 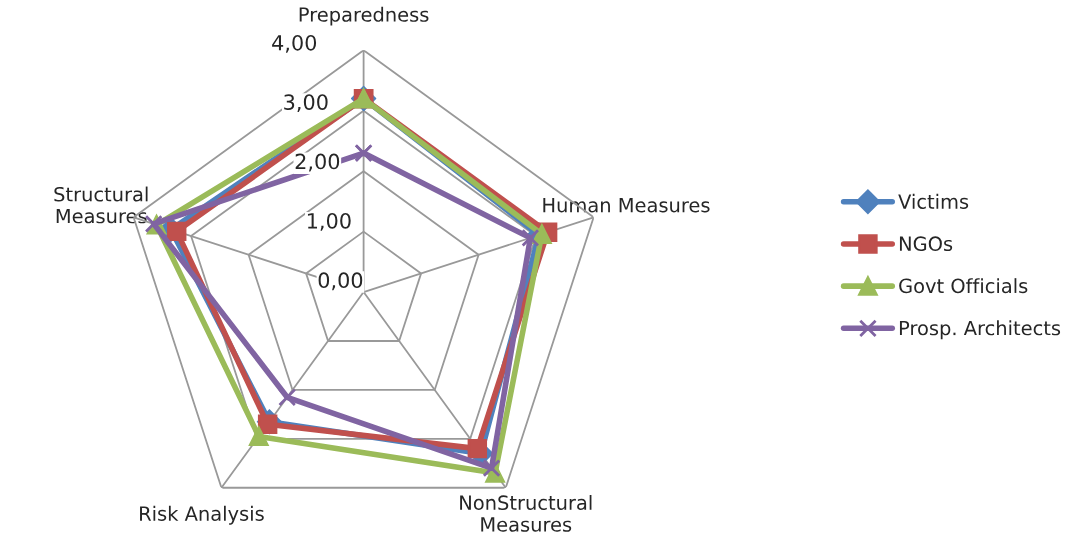 I want to click on y-tick-label: 4,00, so click(x=294, y=43).